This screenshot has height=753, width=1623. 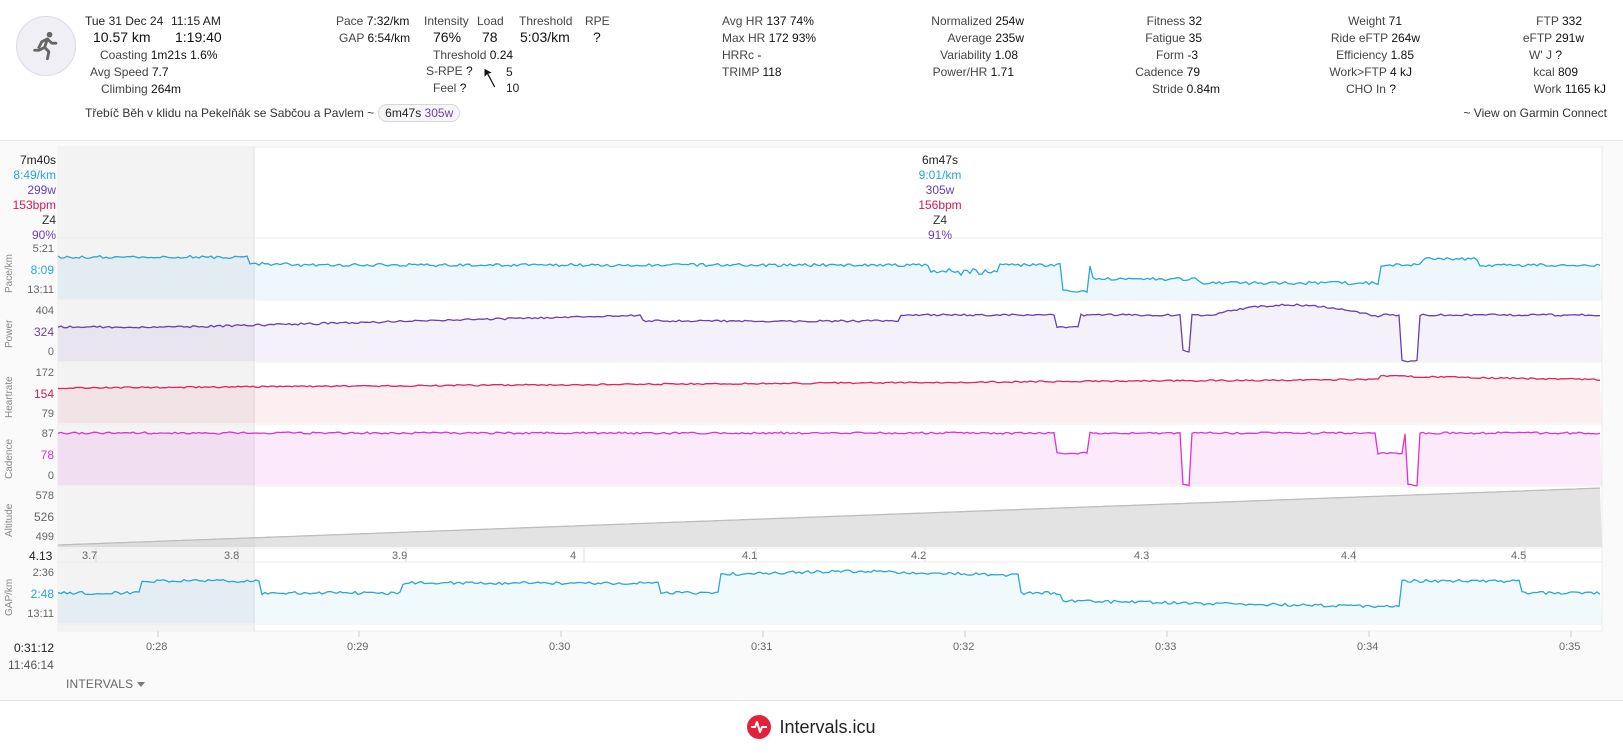 I want to click on hover-left-pace: 8:49/km, so click(x=34, y=175).